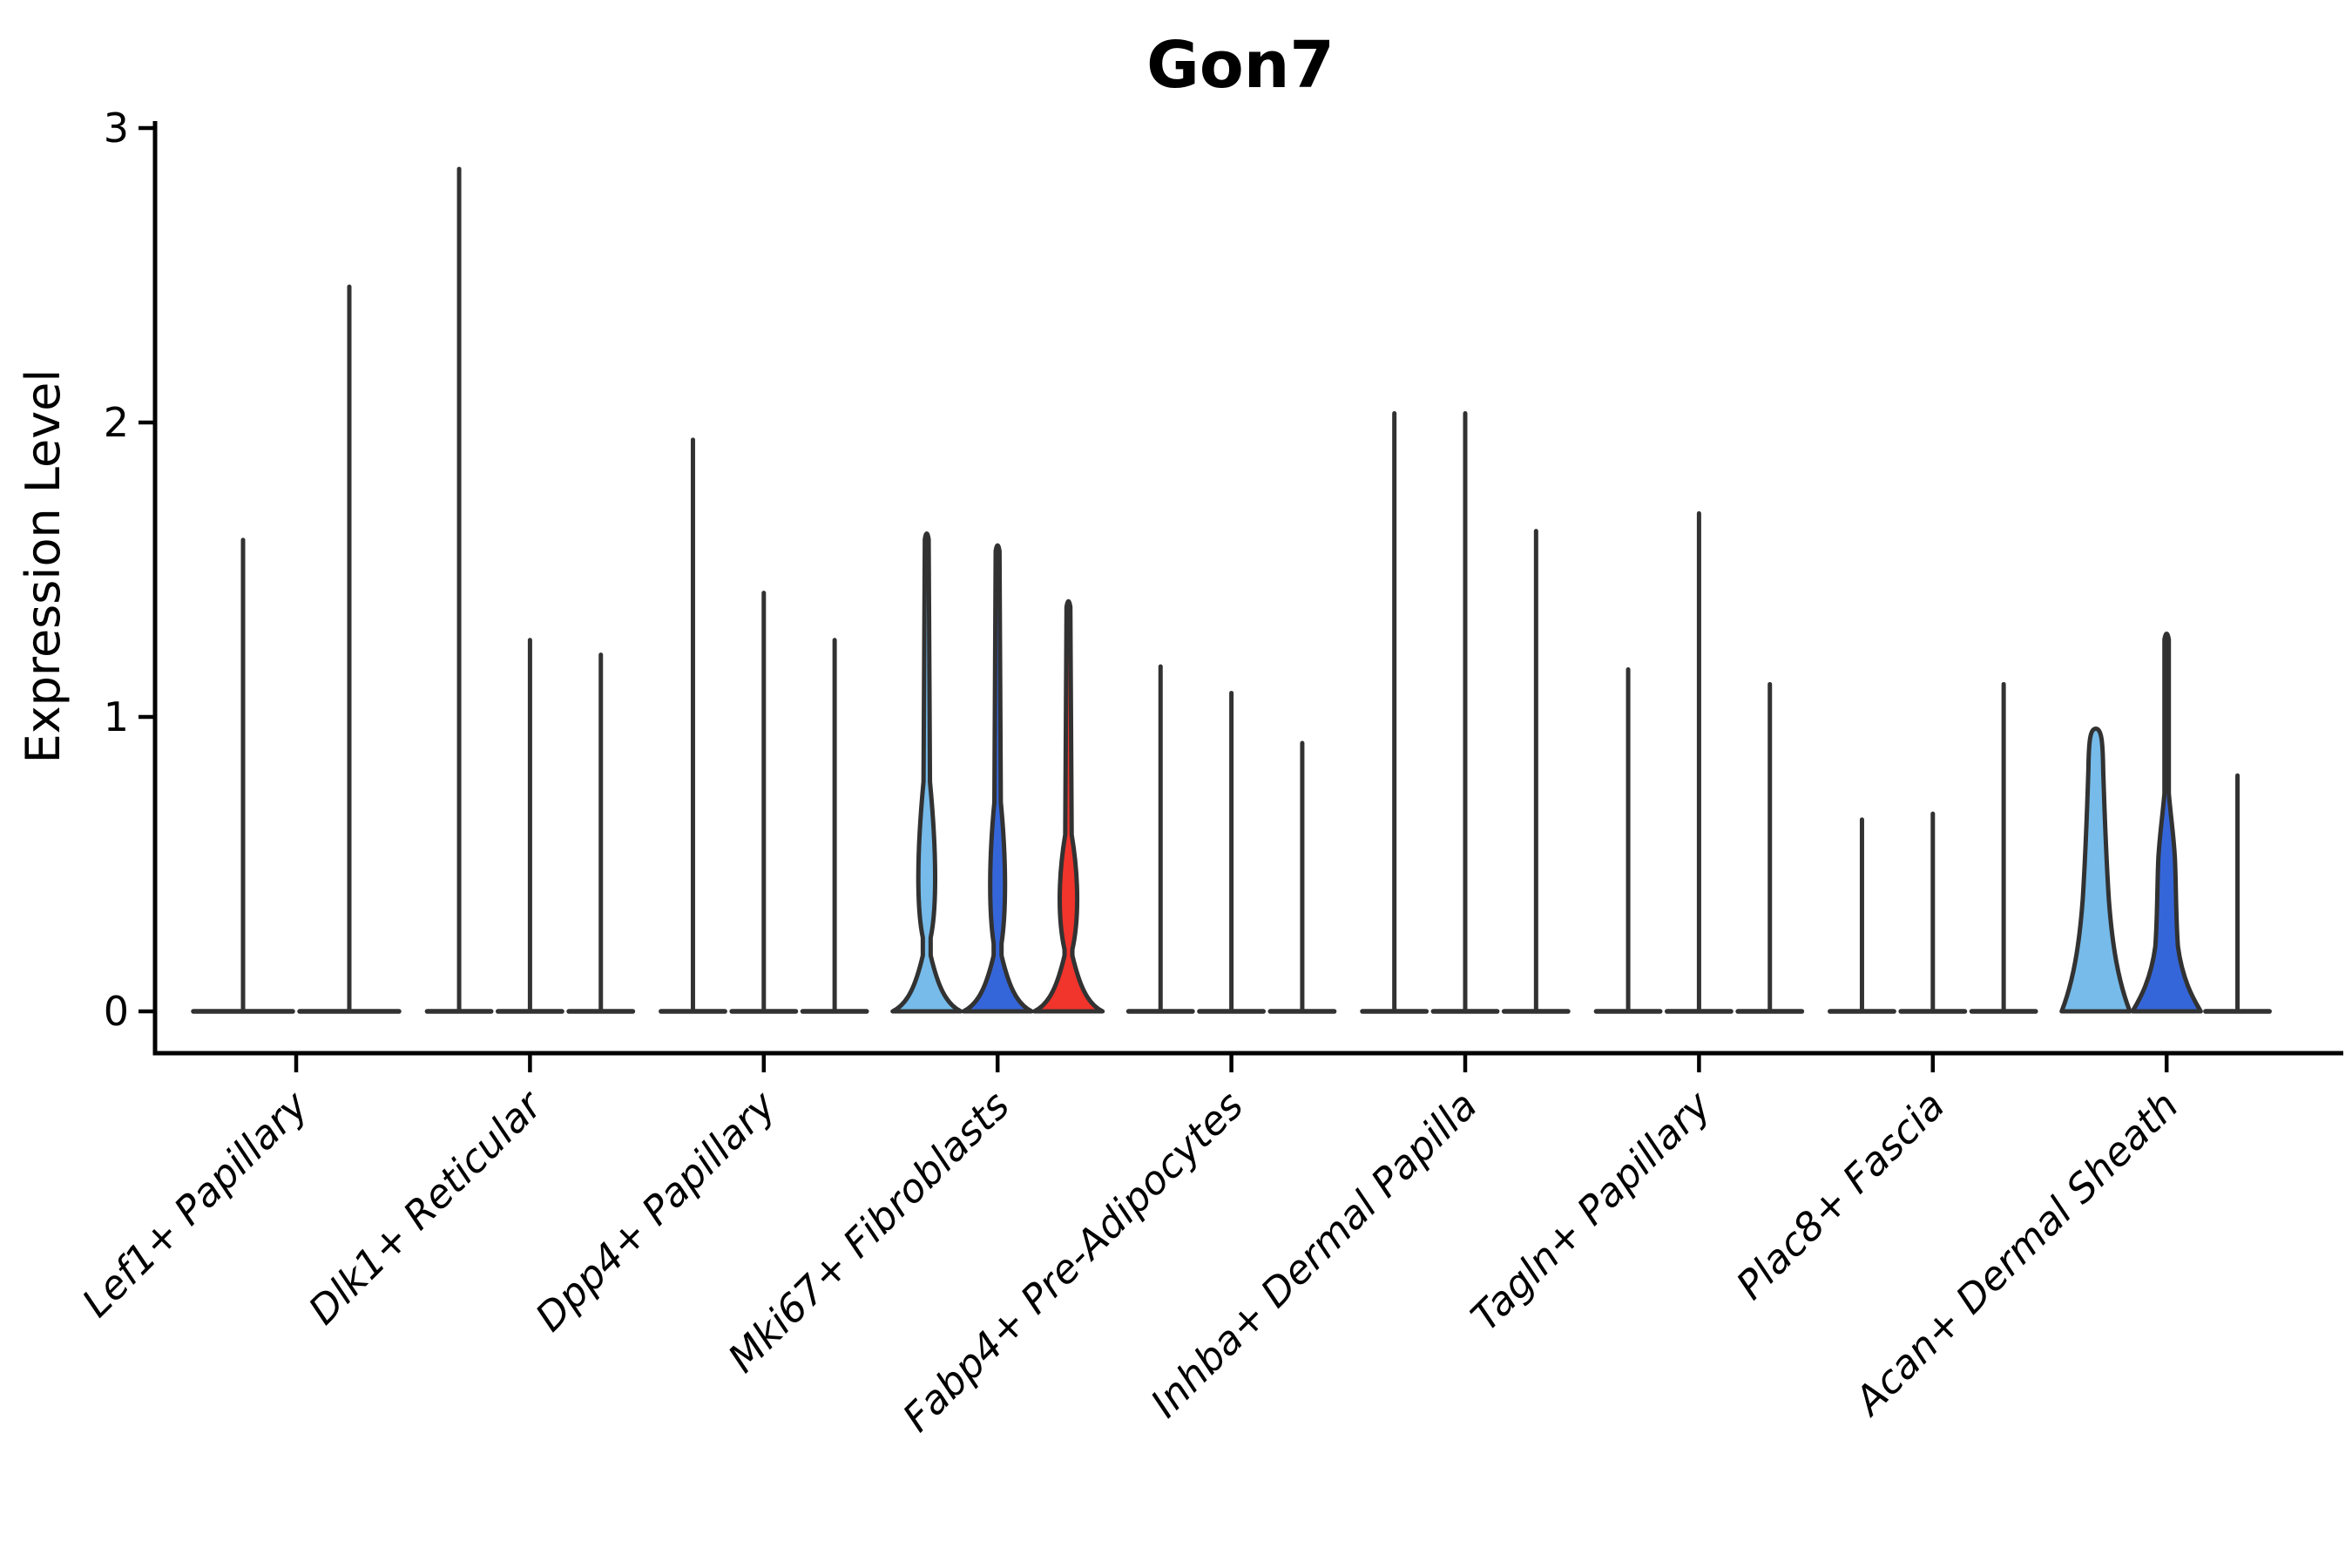 This screenshot has height=1568, width=2352. What do you see at coordinates (116, 1012) in the screenshot?
I see `y-tick-label: 0` at bounding box center [116, 1012].